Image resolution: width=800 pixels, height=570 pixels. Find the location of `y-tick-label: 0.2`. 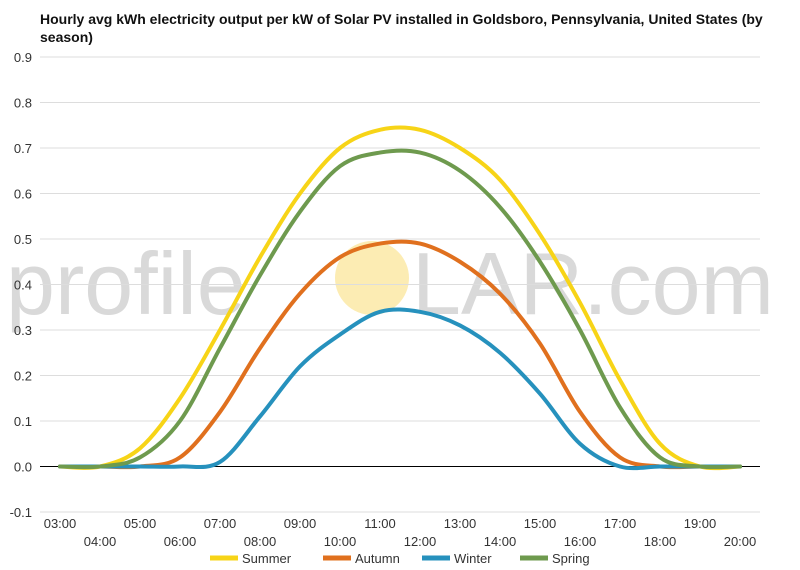

y-tick-label: 0.2 is located at coordinates (23, 376).